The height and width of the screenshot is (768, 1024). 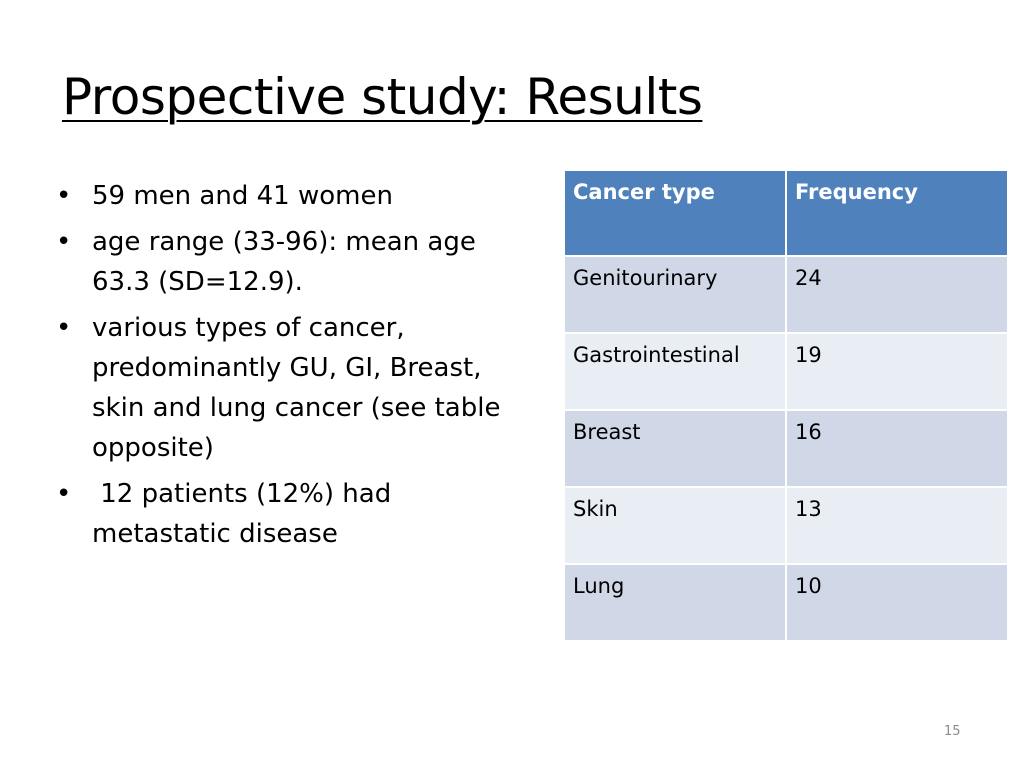 What do you see at coordinates (897, 213) in the screenshot?
I see `column-header-frequency: Frequency` at bounding box center [897, 213].